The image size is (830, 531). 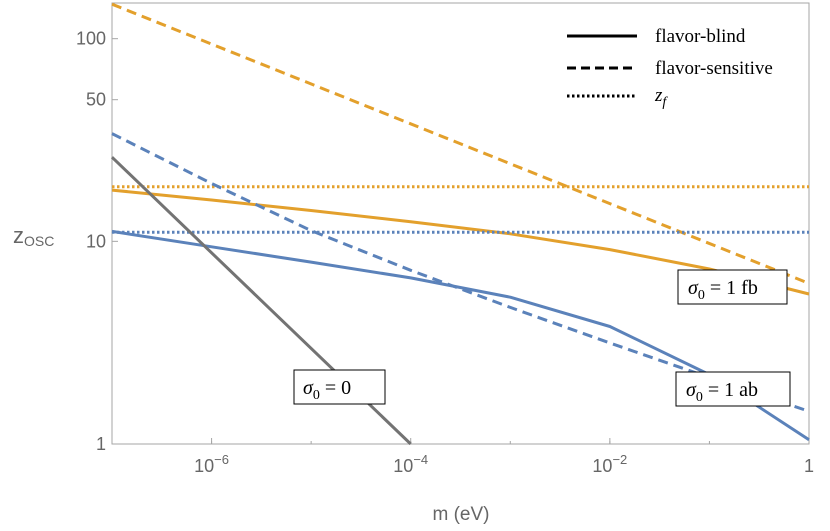 I want to click on y-axis-ticks: 1 10 50 100, so click(x=97, y=241).